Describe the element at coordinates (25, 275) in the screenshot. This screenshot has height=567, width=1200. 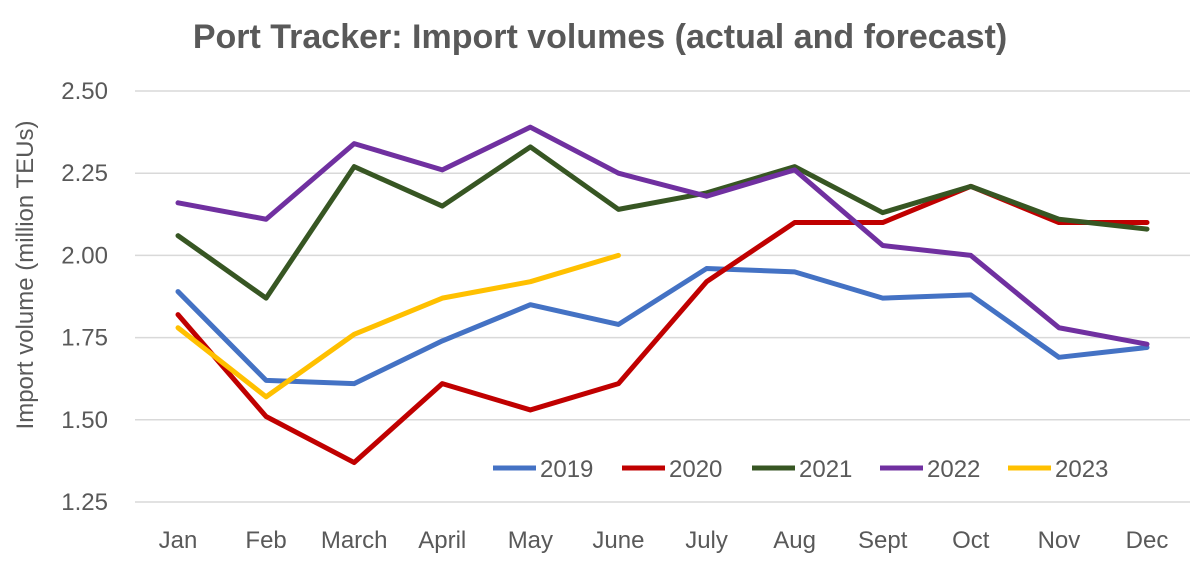
I see `y-axis-label: Import volume (million TEUs)` at that location.